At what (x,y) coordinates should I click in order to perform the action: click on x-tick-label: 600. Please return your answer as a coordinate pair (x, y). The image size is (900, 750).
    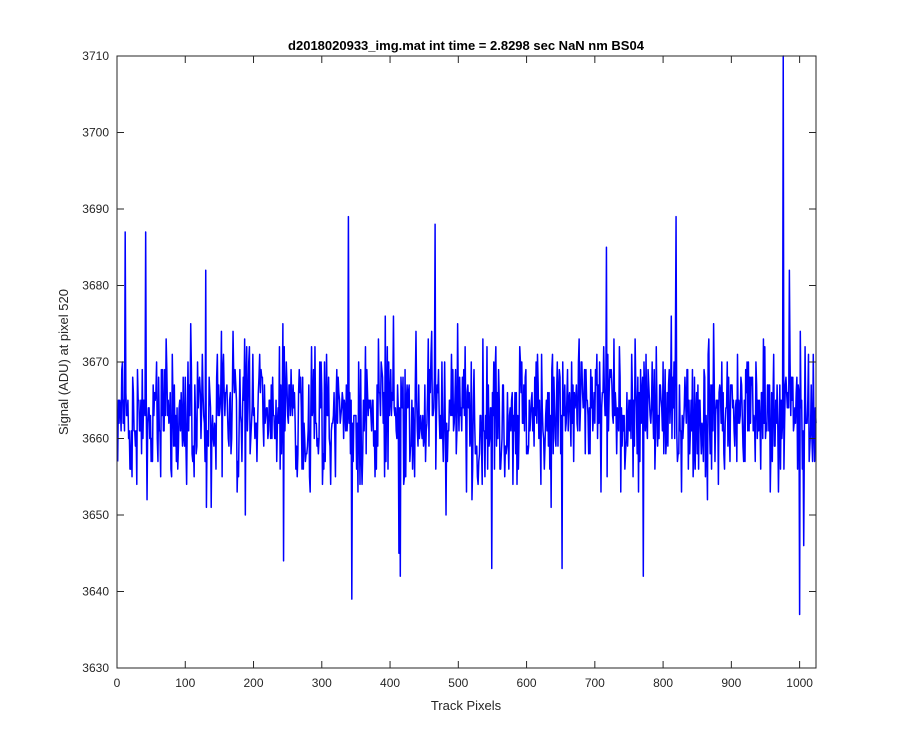
    Looking at the image, I should click on (527, 683).